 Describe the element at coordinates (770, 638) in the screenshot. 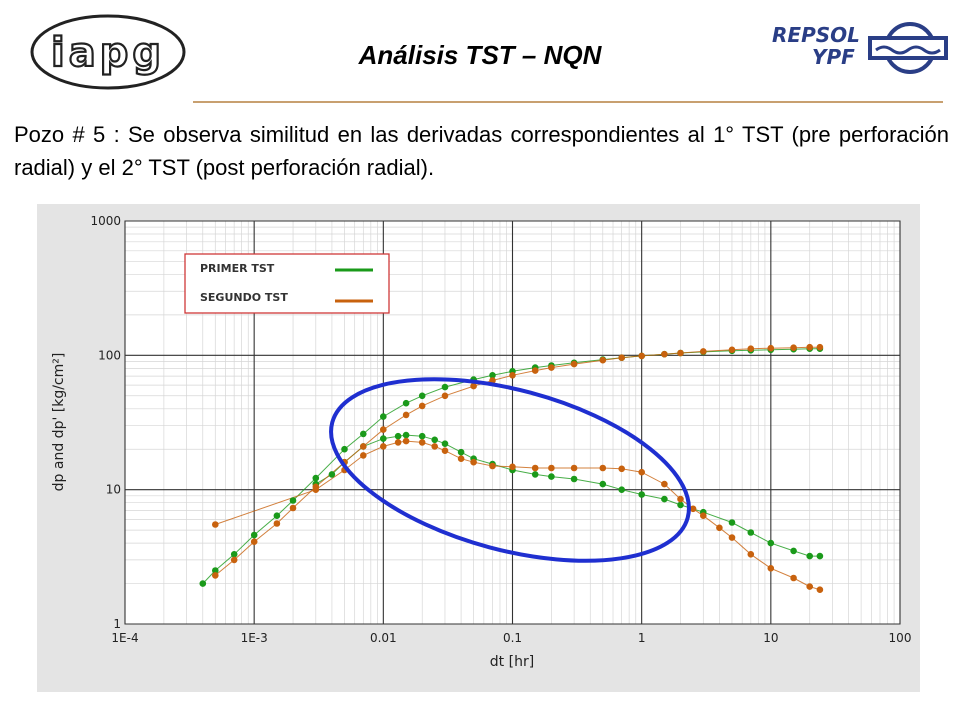

I see `x-tick-label: 10` at that location.